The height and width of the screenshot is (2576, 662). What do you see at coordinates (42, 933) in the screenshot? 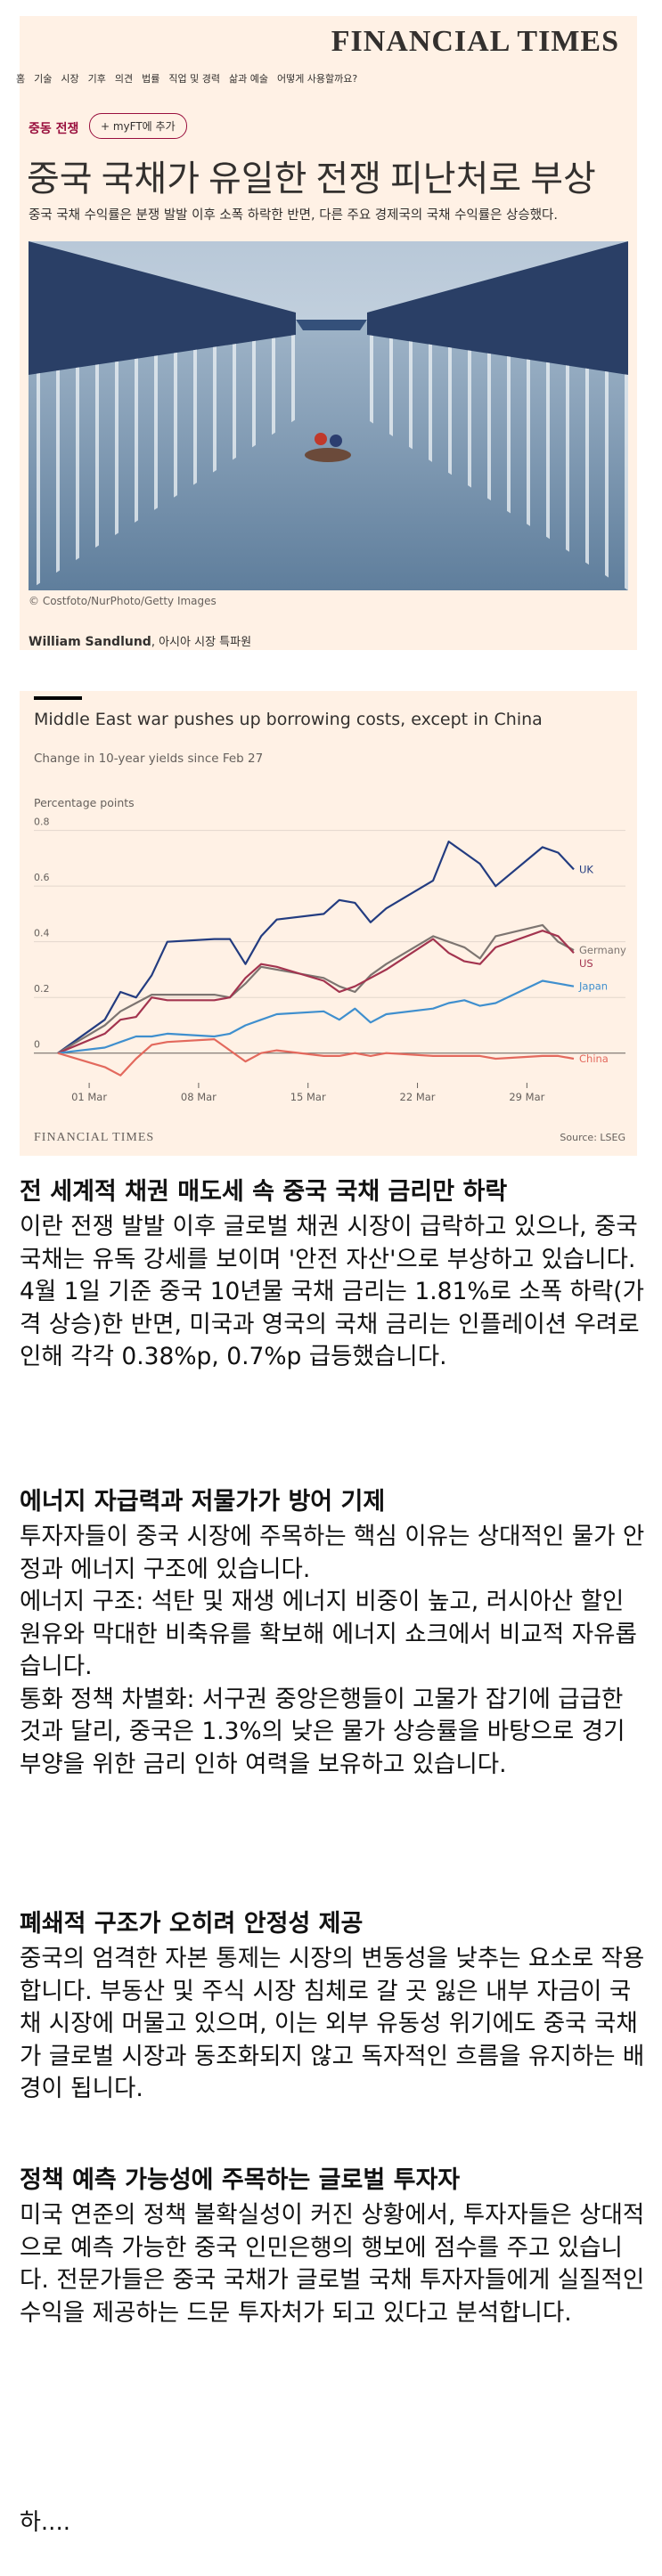
I see `y-tick-label: 0.4` at bounding box center [42, 933].